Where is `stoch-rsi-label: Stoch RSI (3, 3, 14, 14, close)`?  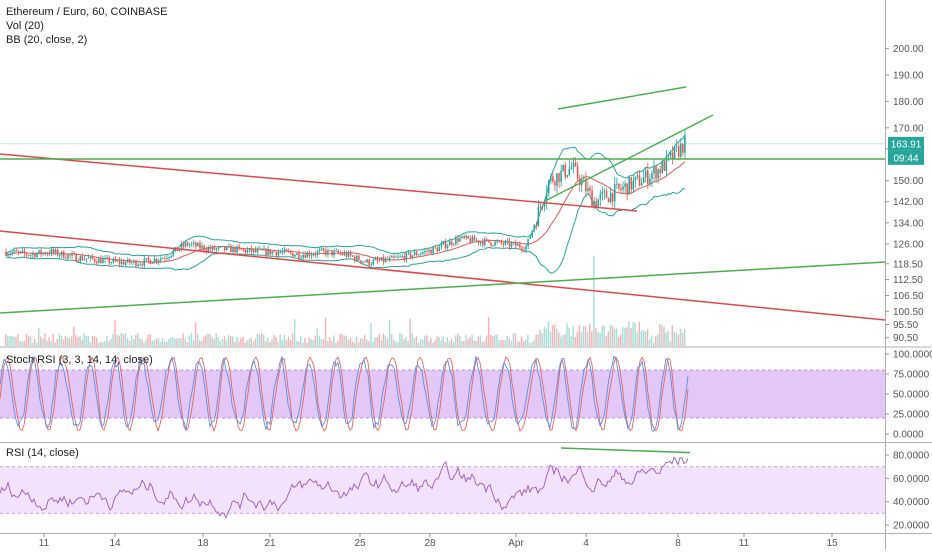
stoch-rsi-label: Stoch RSI (3, 3, 14, 14, close) is located at coordinates (79, 360).